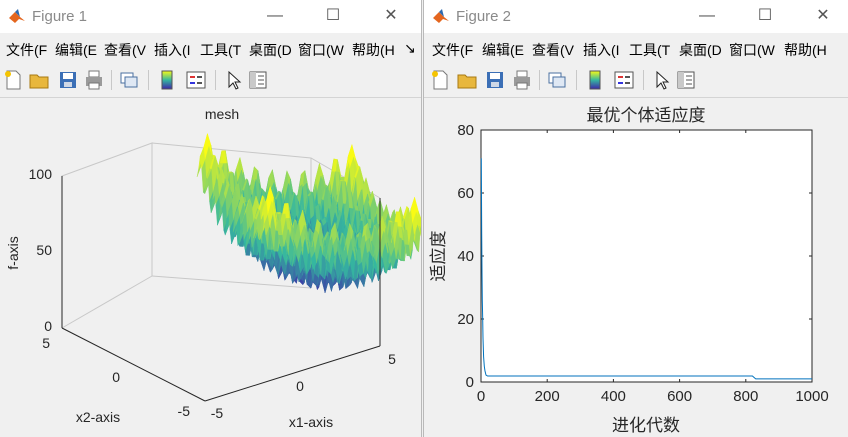 The image size is (848, 437). Describe the element at coordinates (811, 396) in the screenshot. I see `x-tick-label: 1000` at that location.